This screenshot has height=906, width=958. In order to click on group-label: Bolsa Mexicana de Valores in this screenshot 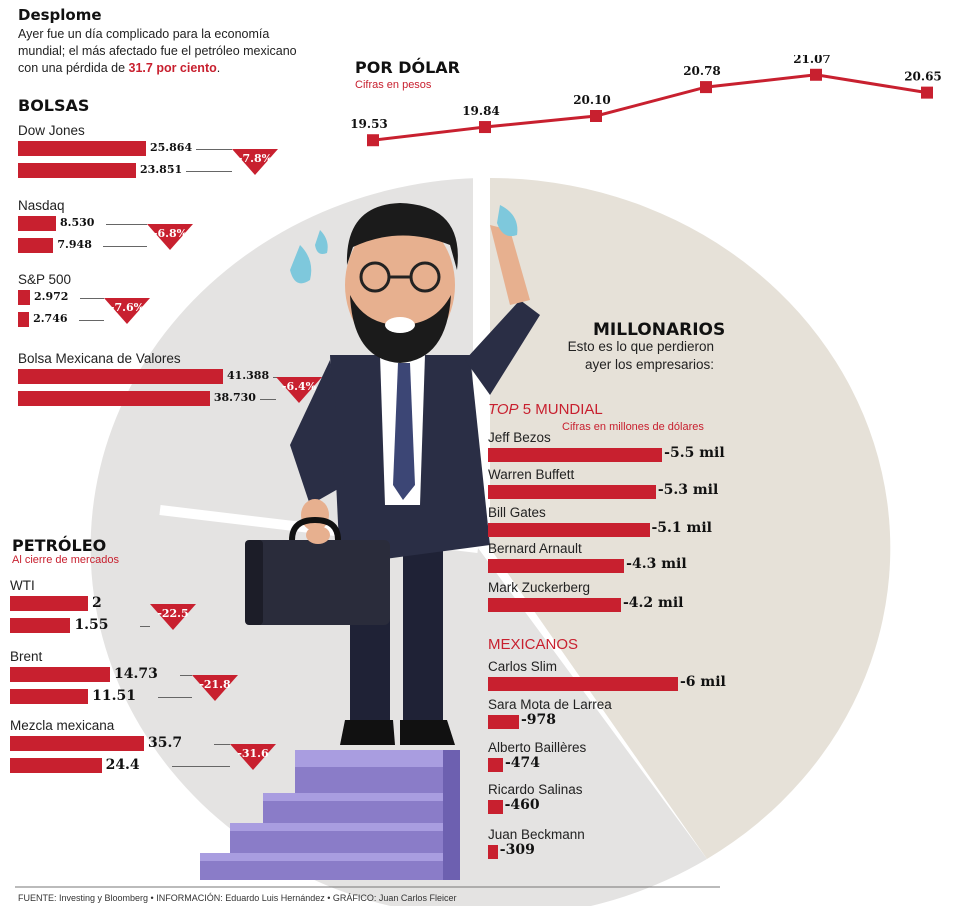, I will do `click(99, 358)`.